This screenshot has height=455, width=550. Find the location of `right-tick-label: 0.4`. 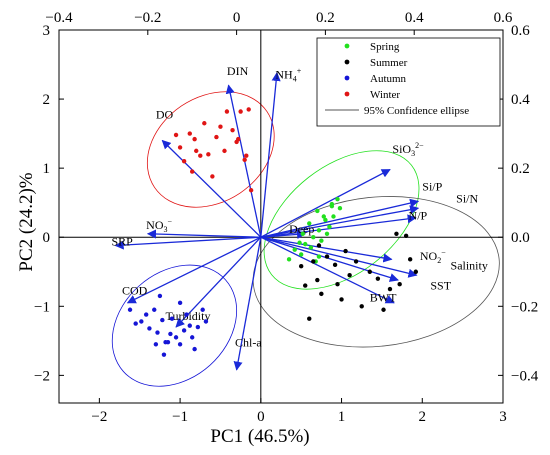

right-tick-label: 0.4 is located at coordinates (520, 100).